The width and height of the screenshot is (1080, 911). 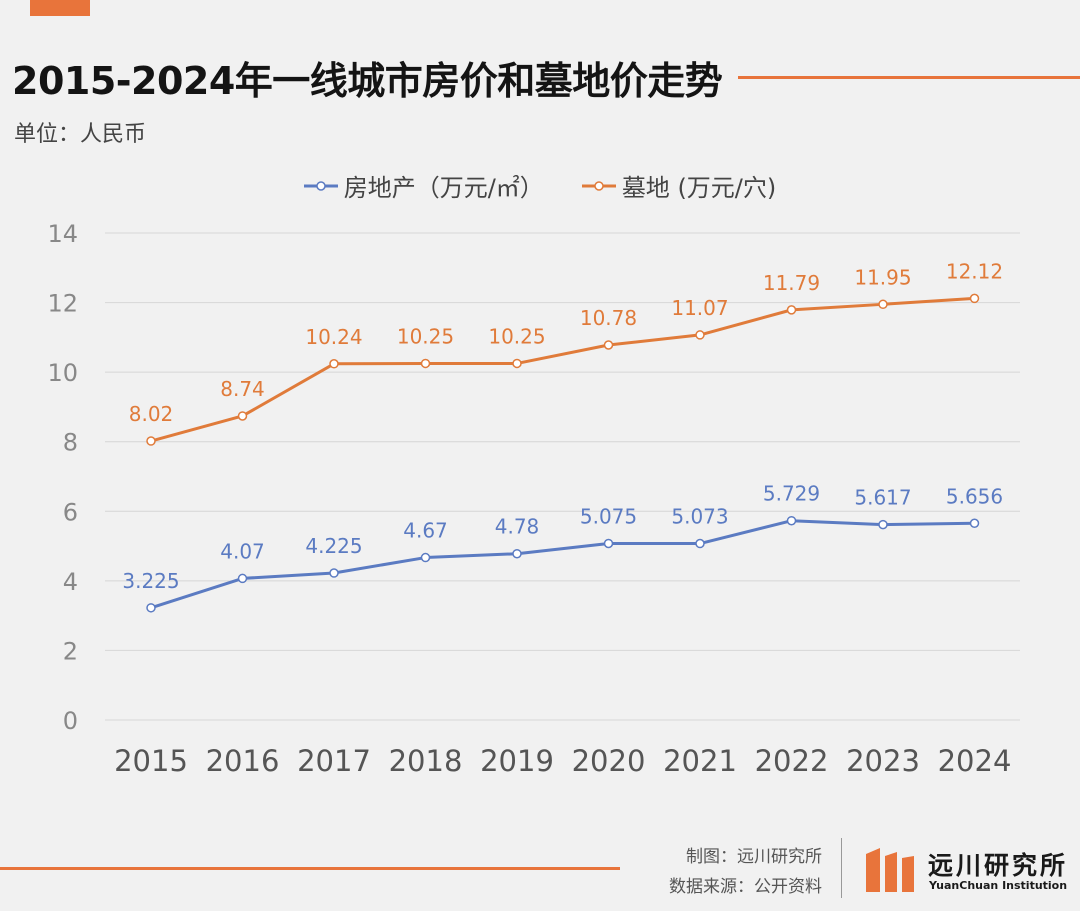 What do you see at coordinates (909, 77) in the screenshot?
I see `title-rule` at bounding box center [909, 77].